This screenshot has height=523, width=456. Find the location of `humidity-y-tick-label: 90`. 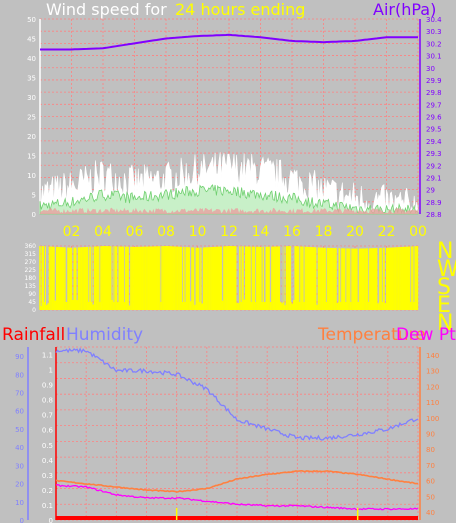

humidity-y-tick-label: 90 is located at coordinates (19, 357).